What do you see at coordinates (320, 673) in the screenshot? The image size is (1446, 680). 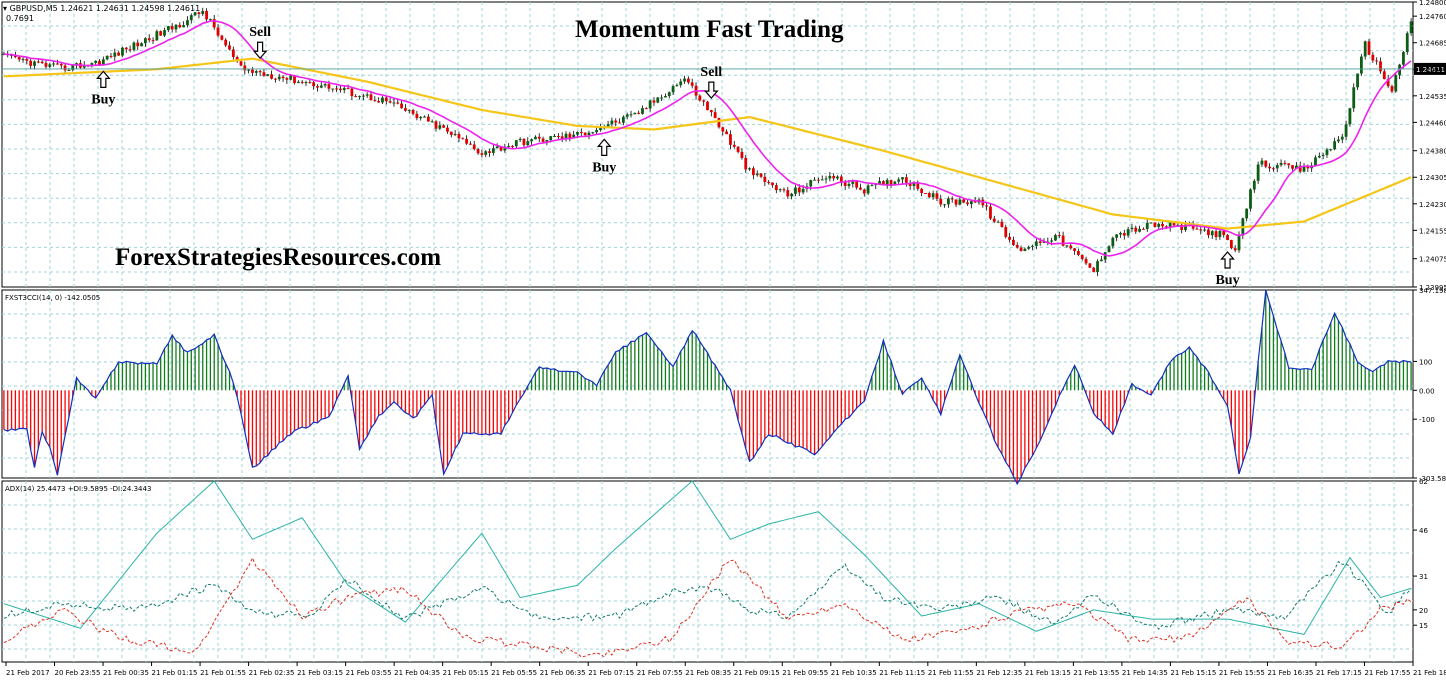 I see `time-tick-label: 21 Feb 03:15` at bounding box center [320, 673].